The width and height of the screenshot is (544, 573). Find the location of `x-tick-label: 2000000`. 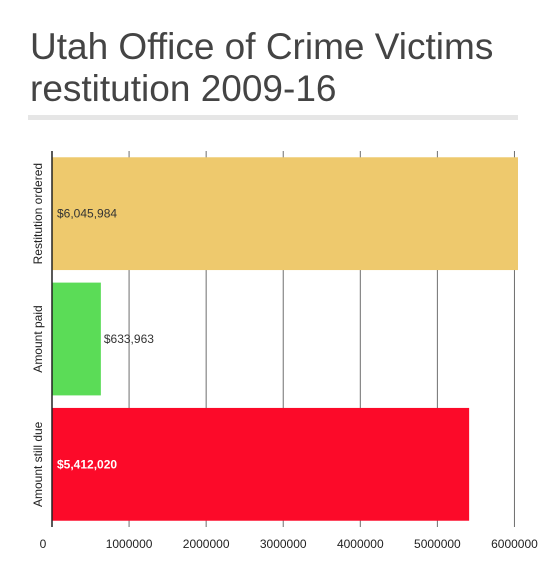

x-tick-label: 2000000 is located at coordinates (206, 544).